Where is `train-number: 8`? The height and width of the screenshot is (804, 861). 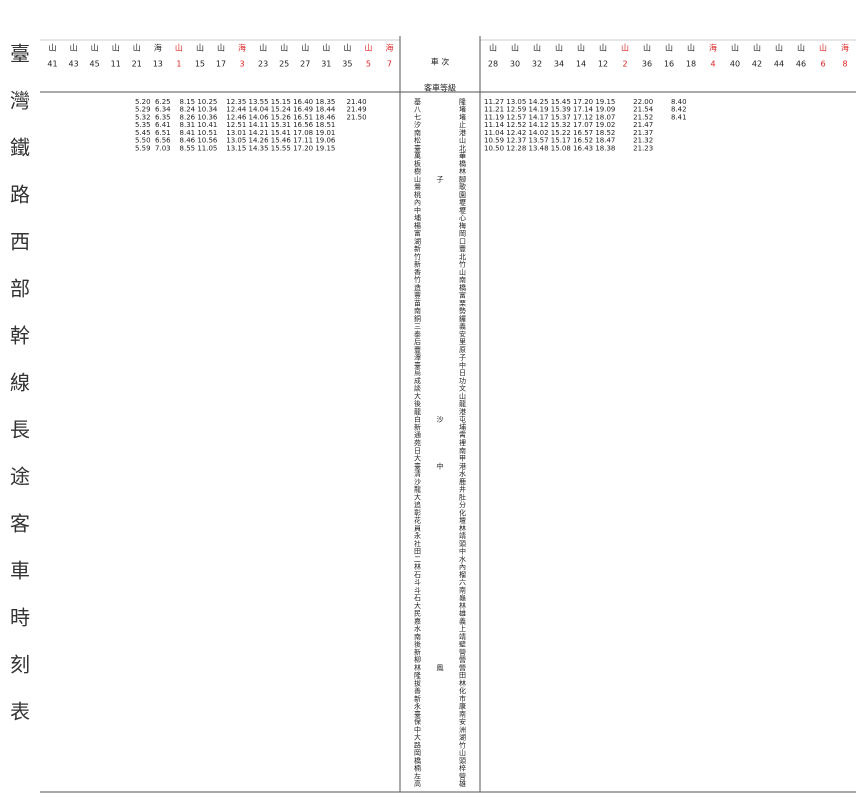 train-number: 8 is located at coordinates (844, 64).